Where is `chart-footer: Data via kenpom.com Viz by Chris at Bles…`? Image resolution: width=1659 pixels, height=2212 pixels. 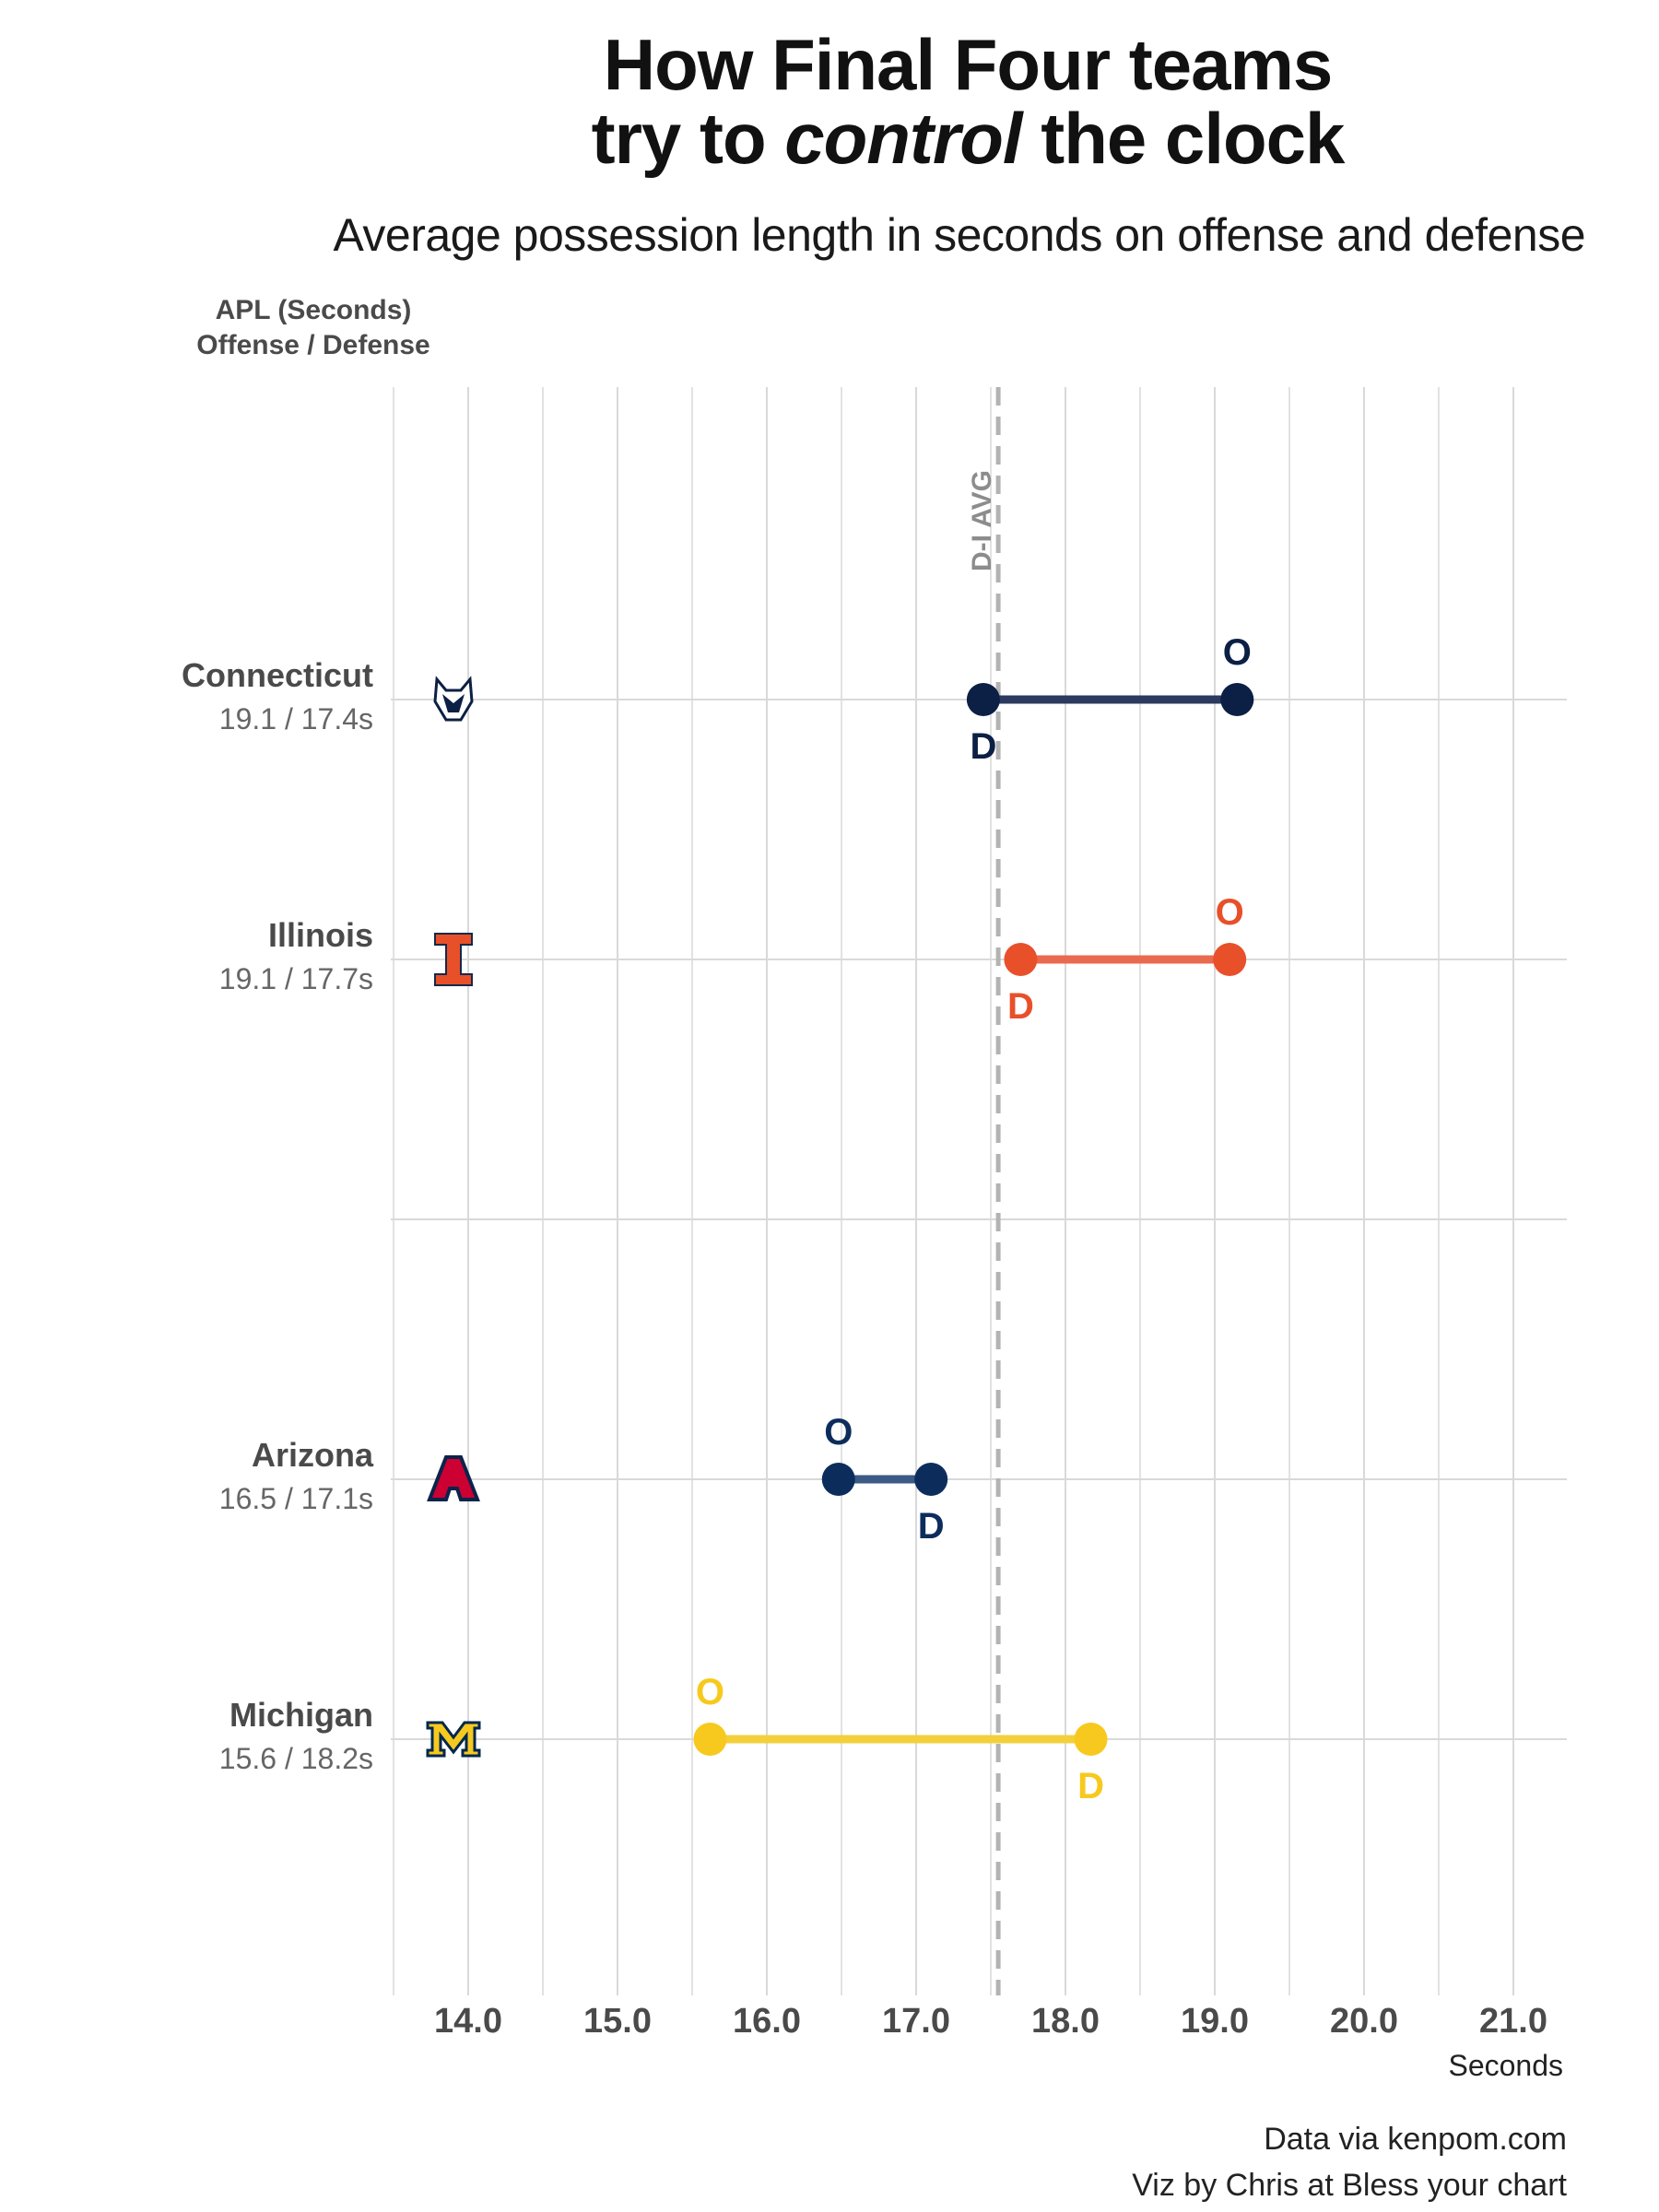
chart-footer: Data via kenpom.com Viz by Chris at Bles… is located at coordinates (1349, 2162).